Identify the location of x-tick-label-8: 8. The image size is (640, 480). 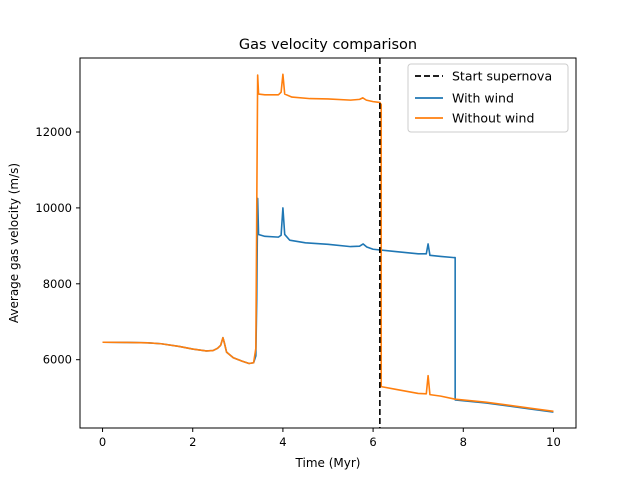
(463, 442).